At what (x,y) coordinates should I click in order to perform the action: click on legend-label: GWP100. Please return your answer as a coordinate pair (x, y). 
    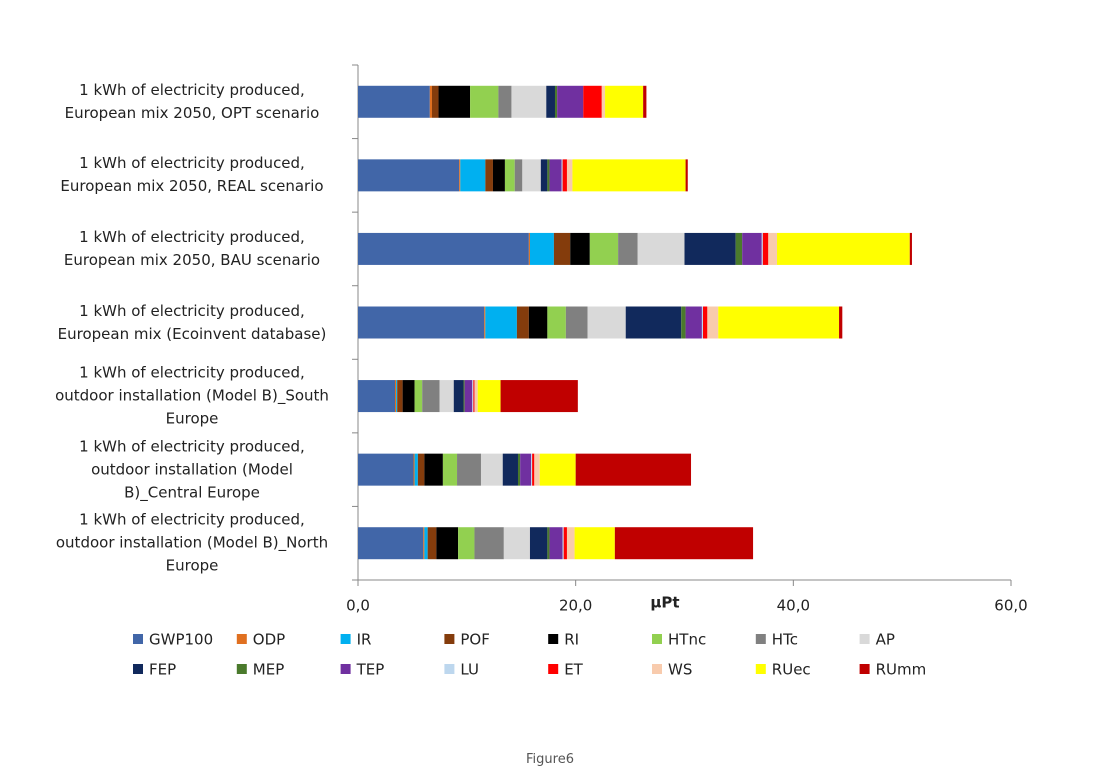
    Looking at the image, I should click on (181, 640).